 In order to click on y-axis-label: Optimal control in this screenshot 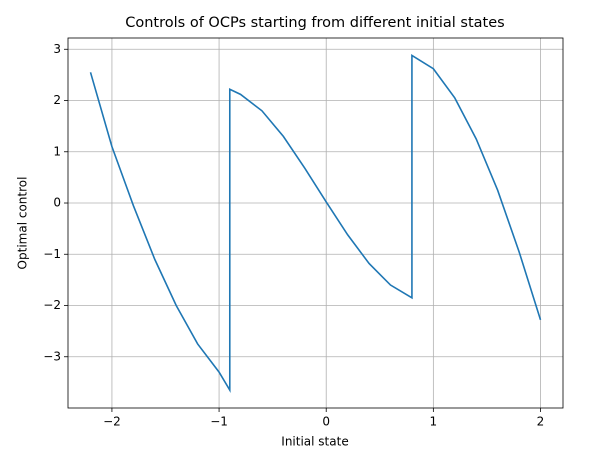, I will do `click(23, 223)`.